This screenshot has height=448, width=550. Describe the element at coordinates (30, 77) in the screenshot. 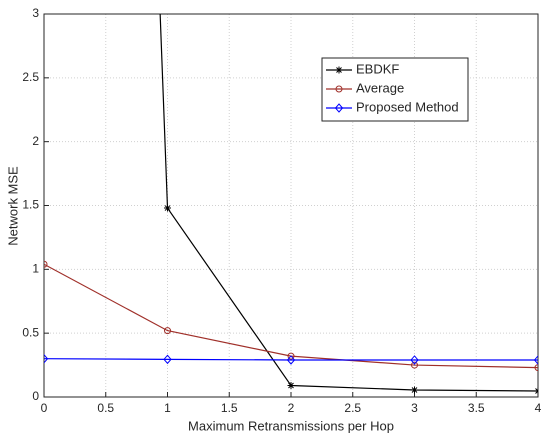

I see `y-tick-label: 2.5` at that location.